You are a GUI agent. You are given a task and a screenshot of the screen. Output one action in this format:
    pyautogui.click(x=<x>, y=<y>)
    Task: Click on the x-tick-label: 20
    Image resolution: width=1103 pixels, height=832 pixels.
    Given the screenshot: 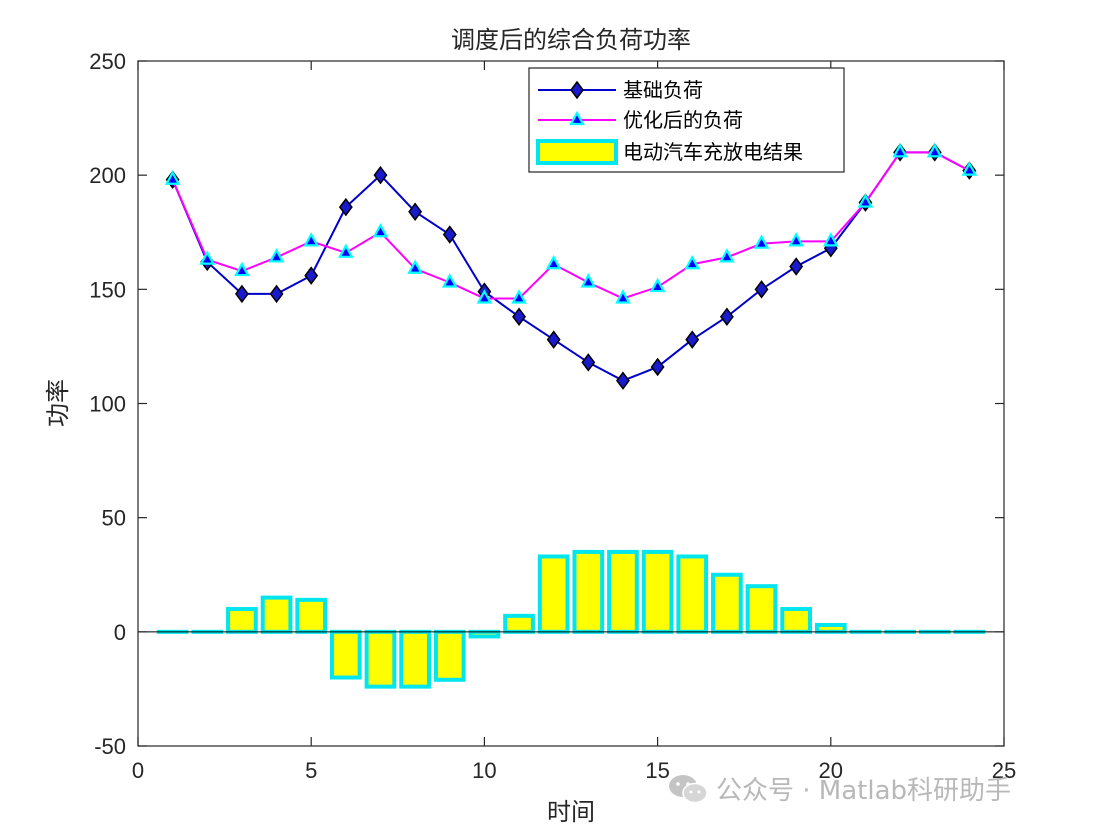 What is the action you would take?
    pyautogui.click(x=831, y=770)
    